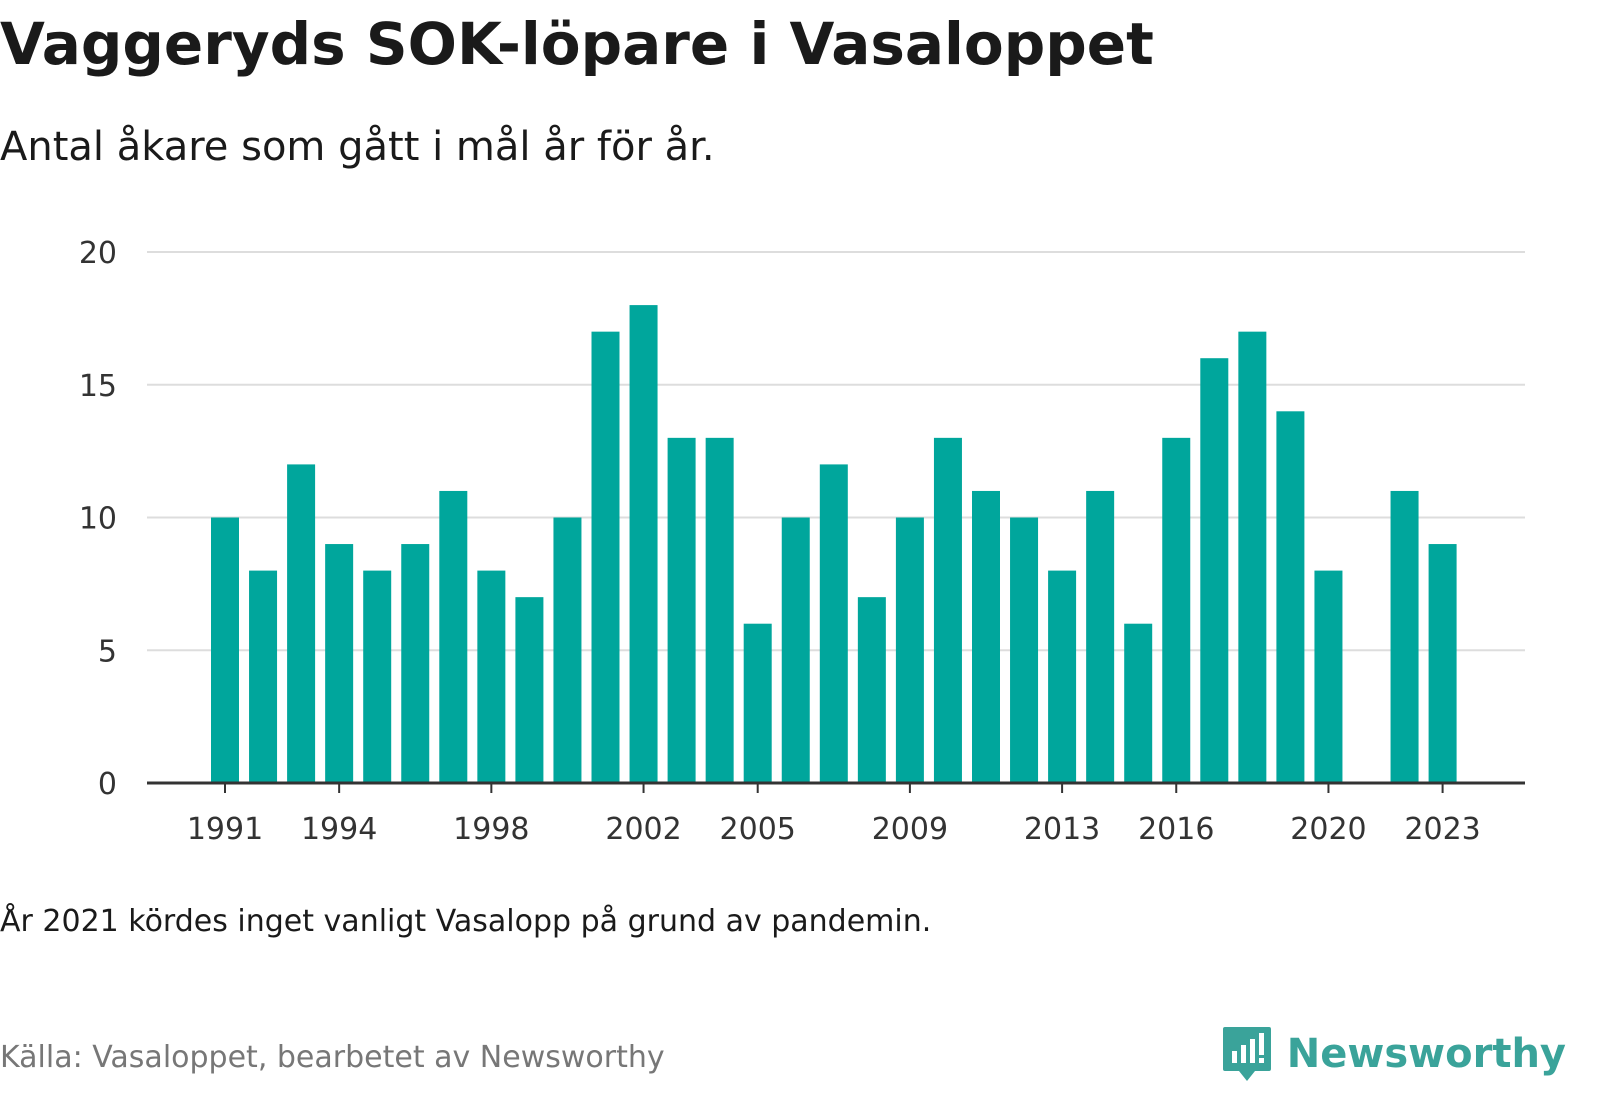 The image size is (1600, 1100). I want to click on y-tick-label: 0, so click(107, 784).